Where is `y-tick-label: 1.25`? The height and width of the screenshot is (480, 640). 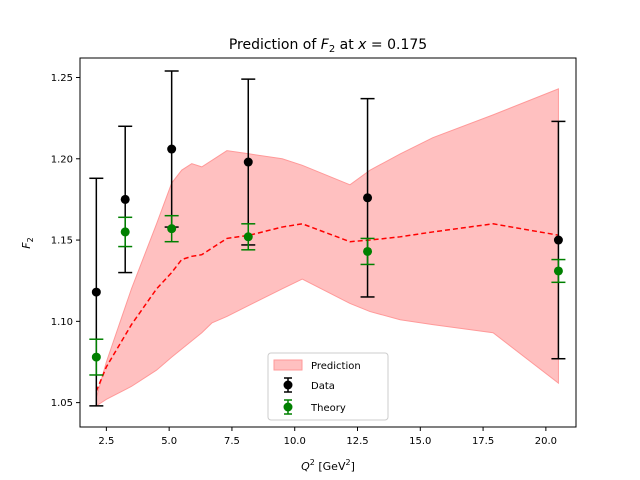
y-tick-label: 1.25 is located at coordinates (62, 78).